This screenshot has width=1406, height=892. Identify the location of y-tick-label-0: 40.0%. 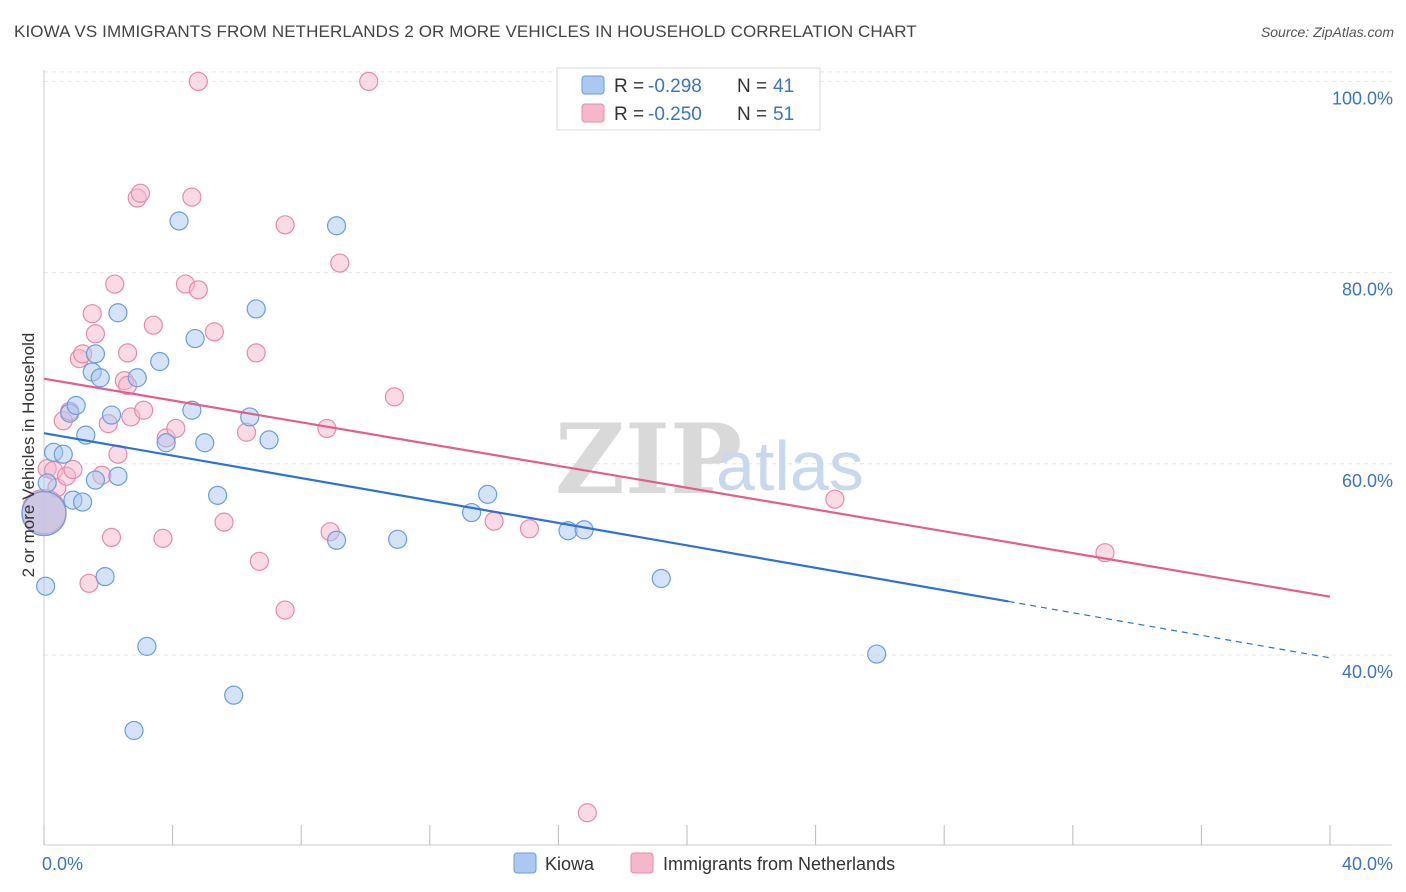
(1367, 672).